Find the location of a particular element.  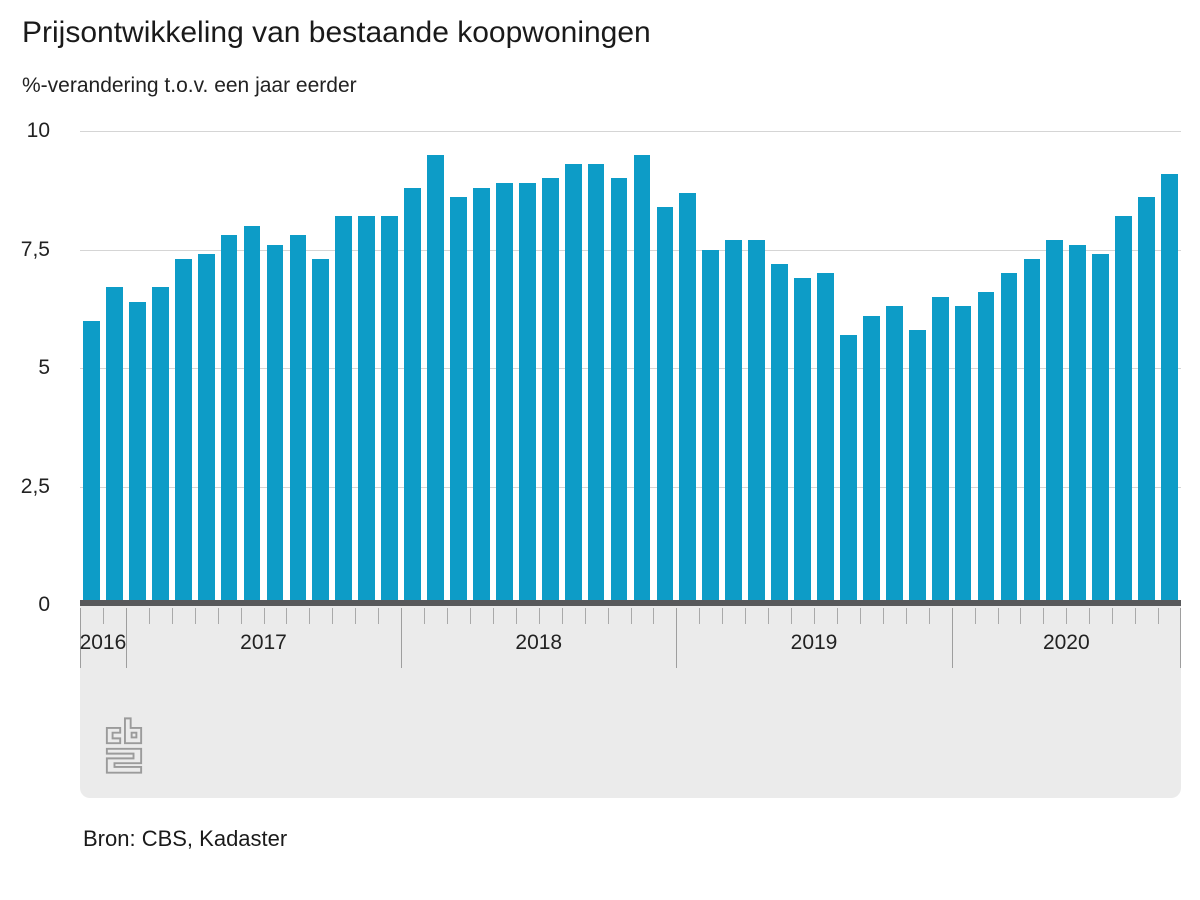

cbs-logo-b is located at coordinates (133, 731).